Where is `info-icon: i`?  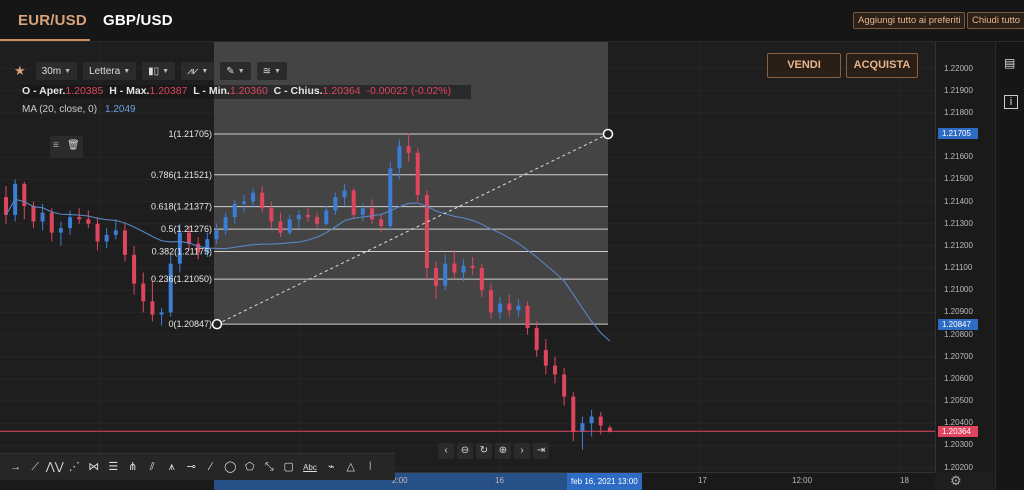
info-icon: i is located at coordinates (1011, 102).